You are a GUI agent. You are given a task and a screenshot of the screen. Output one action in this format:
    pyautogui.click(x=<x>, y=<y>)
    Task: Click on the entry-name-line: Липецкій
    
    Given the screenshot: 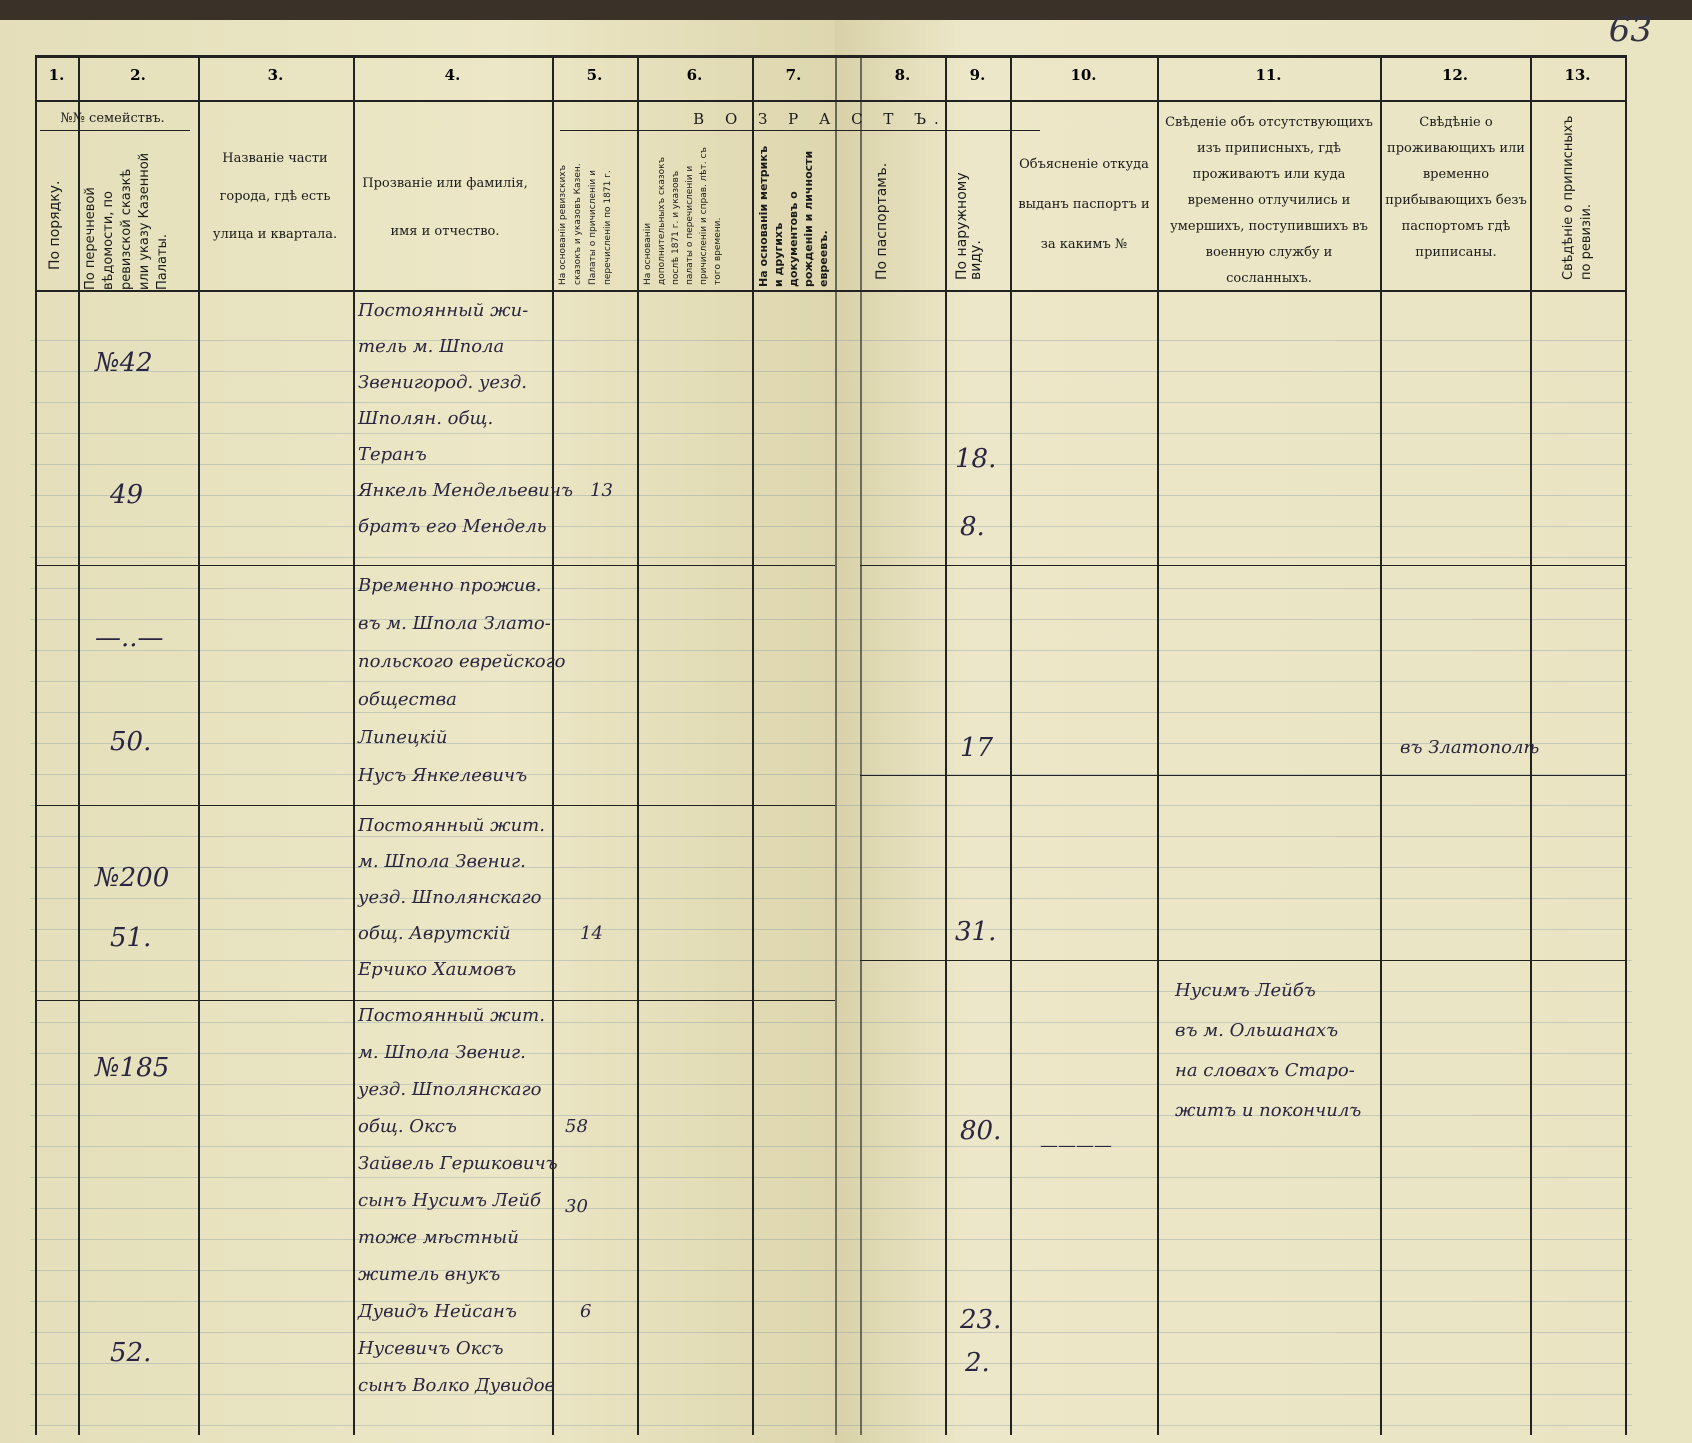 What is the action you would take?
    pyautogui.click(x=403, y=737)
    